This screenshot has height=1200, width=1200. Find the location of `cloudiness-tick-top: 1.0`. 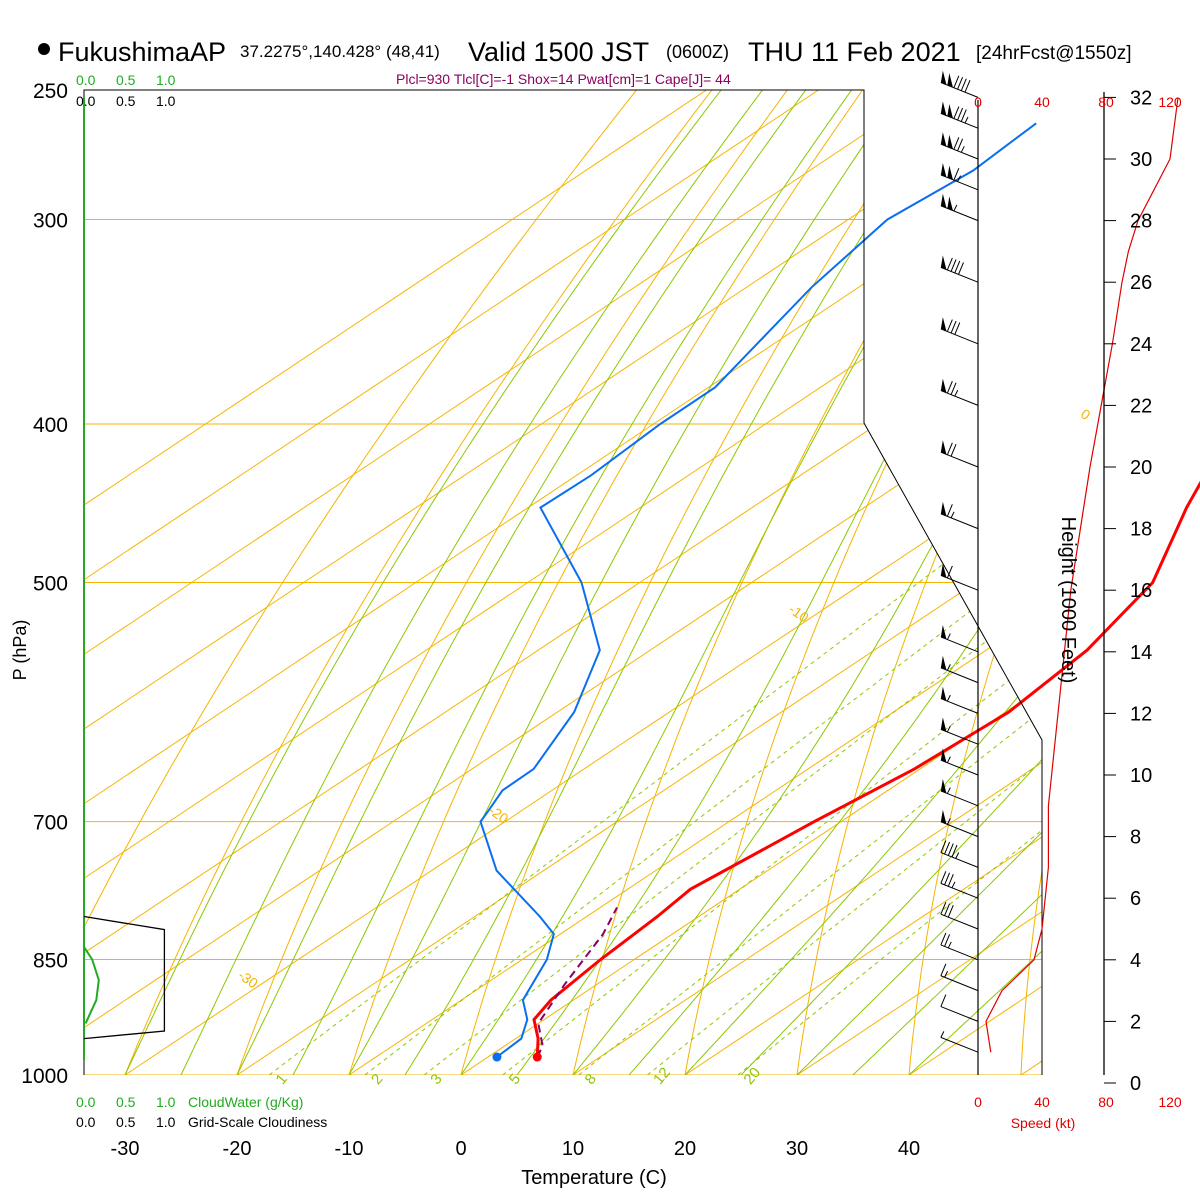

cloudiness-tick-top: 1.0 is located at coordinates (166, 101).